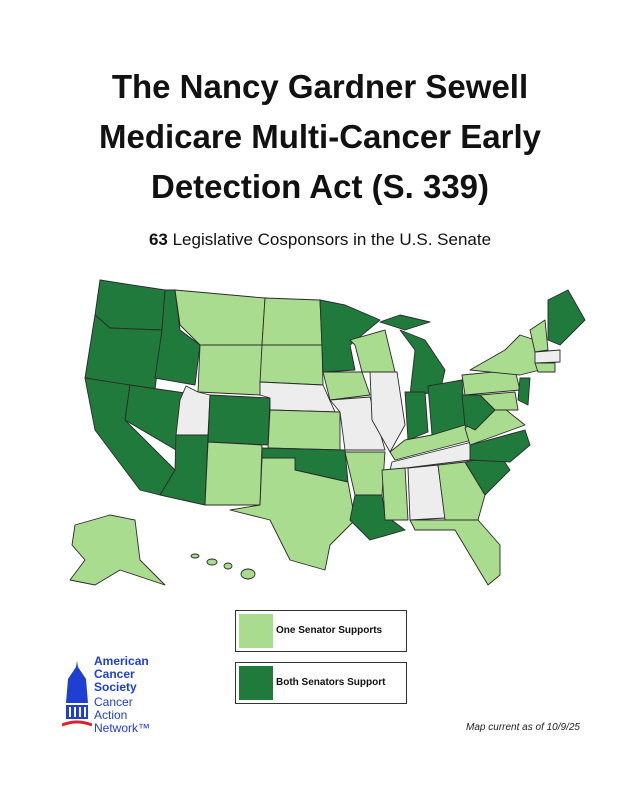  Describe the element at coordinates (115, 687) in the screenshot. I see `logo-line: Society` at that location.